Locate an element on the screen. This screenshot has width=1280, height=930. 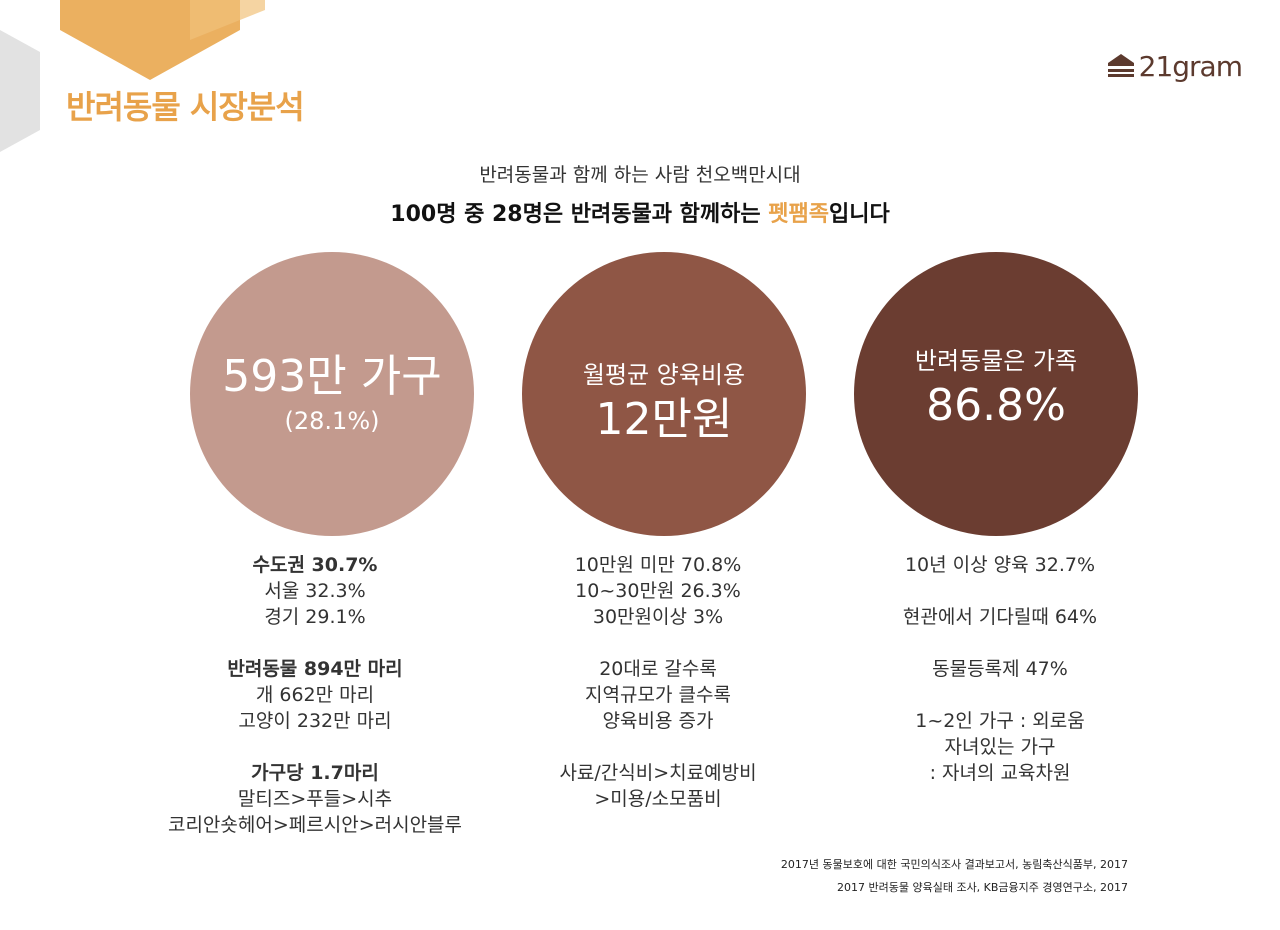
detail-line: 사료/간식비>치료예방비 is located at coordinates (658, 773).